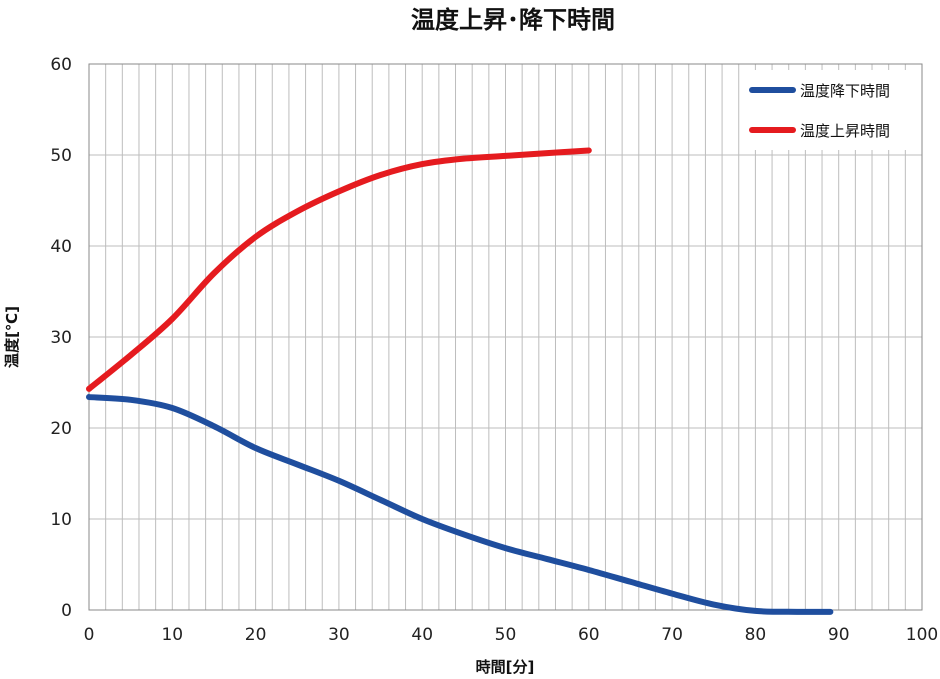  What do you see at coordinates (172, 635) in the screenshot?
I see `x-tick-label: 10` at bounding box center [172, 635].